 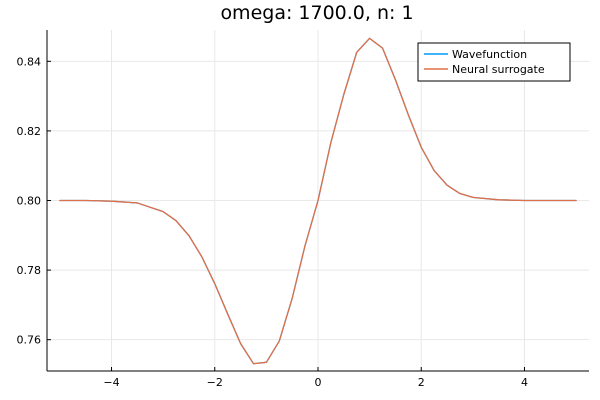 What do you see at coordinates (111, 382) in the screenshot?
I see `x-tick-label: −4` at bounding box center [111, 382].